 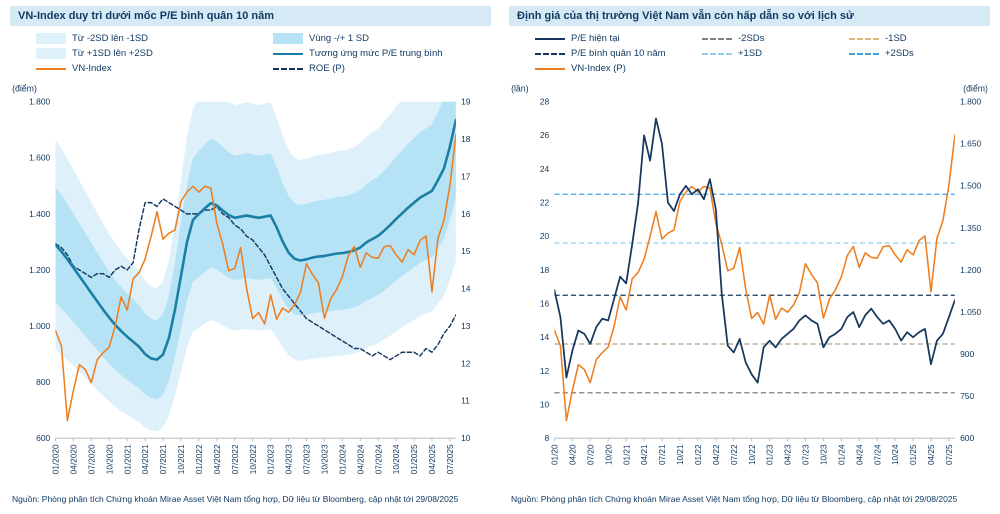 What do you see at coordinates (545, 102) in the screenshot?
I see `y-left-tick-label: 28` at bounding box center [545, 102].